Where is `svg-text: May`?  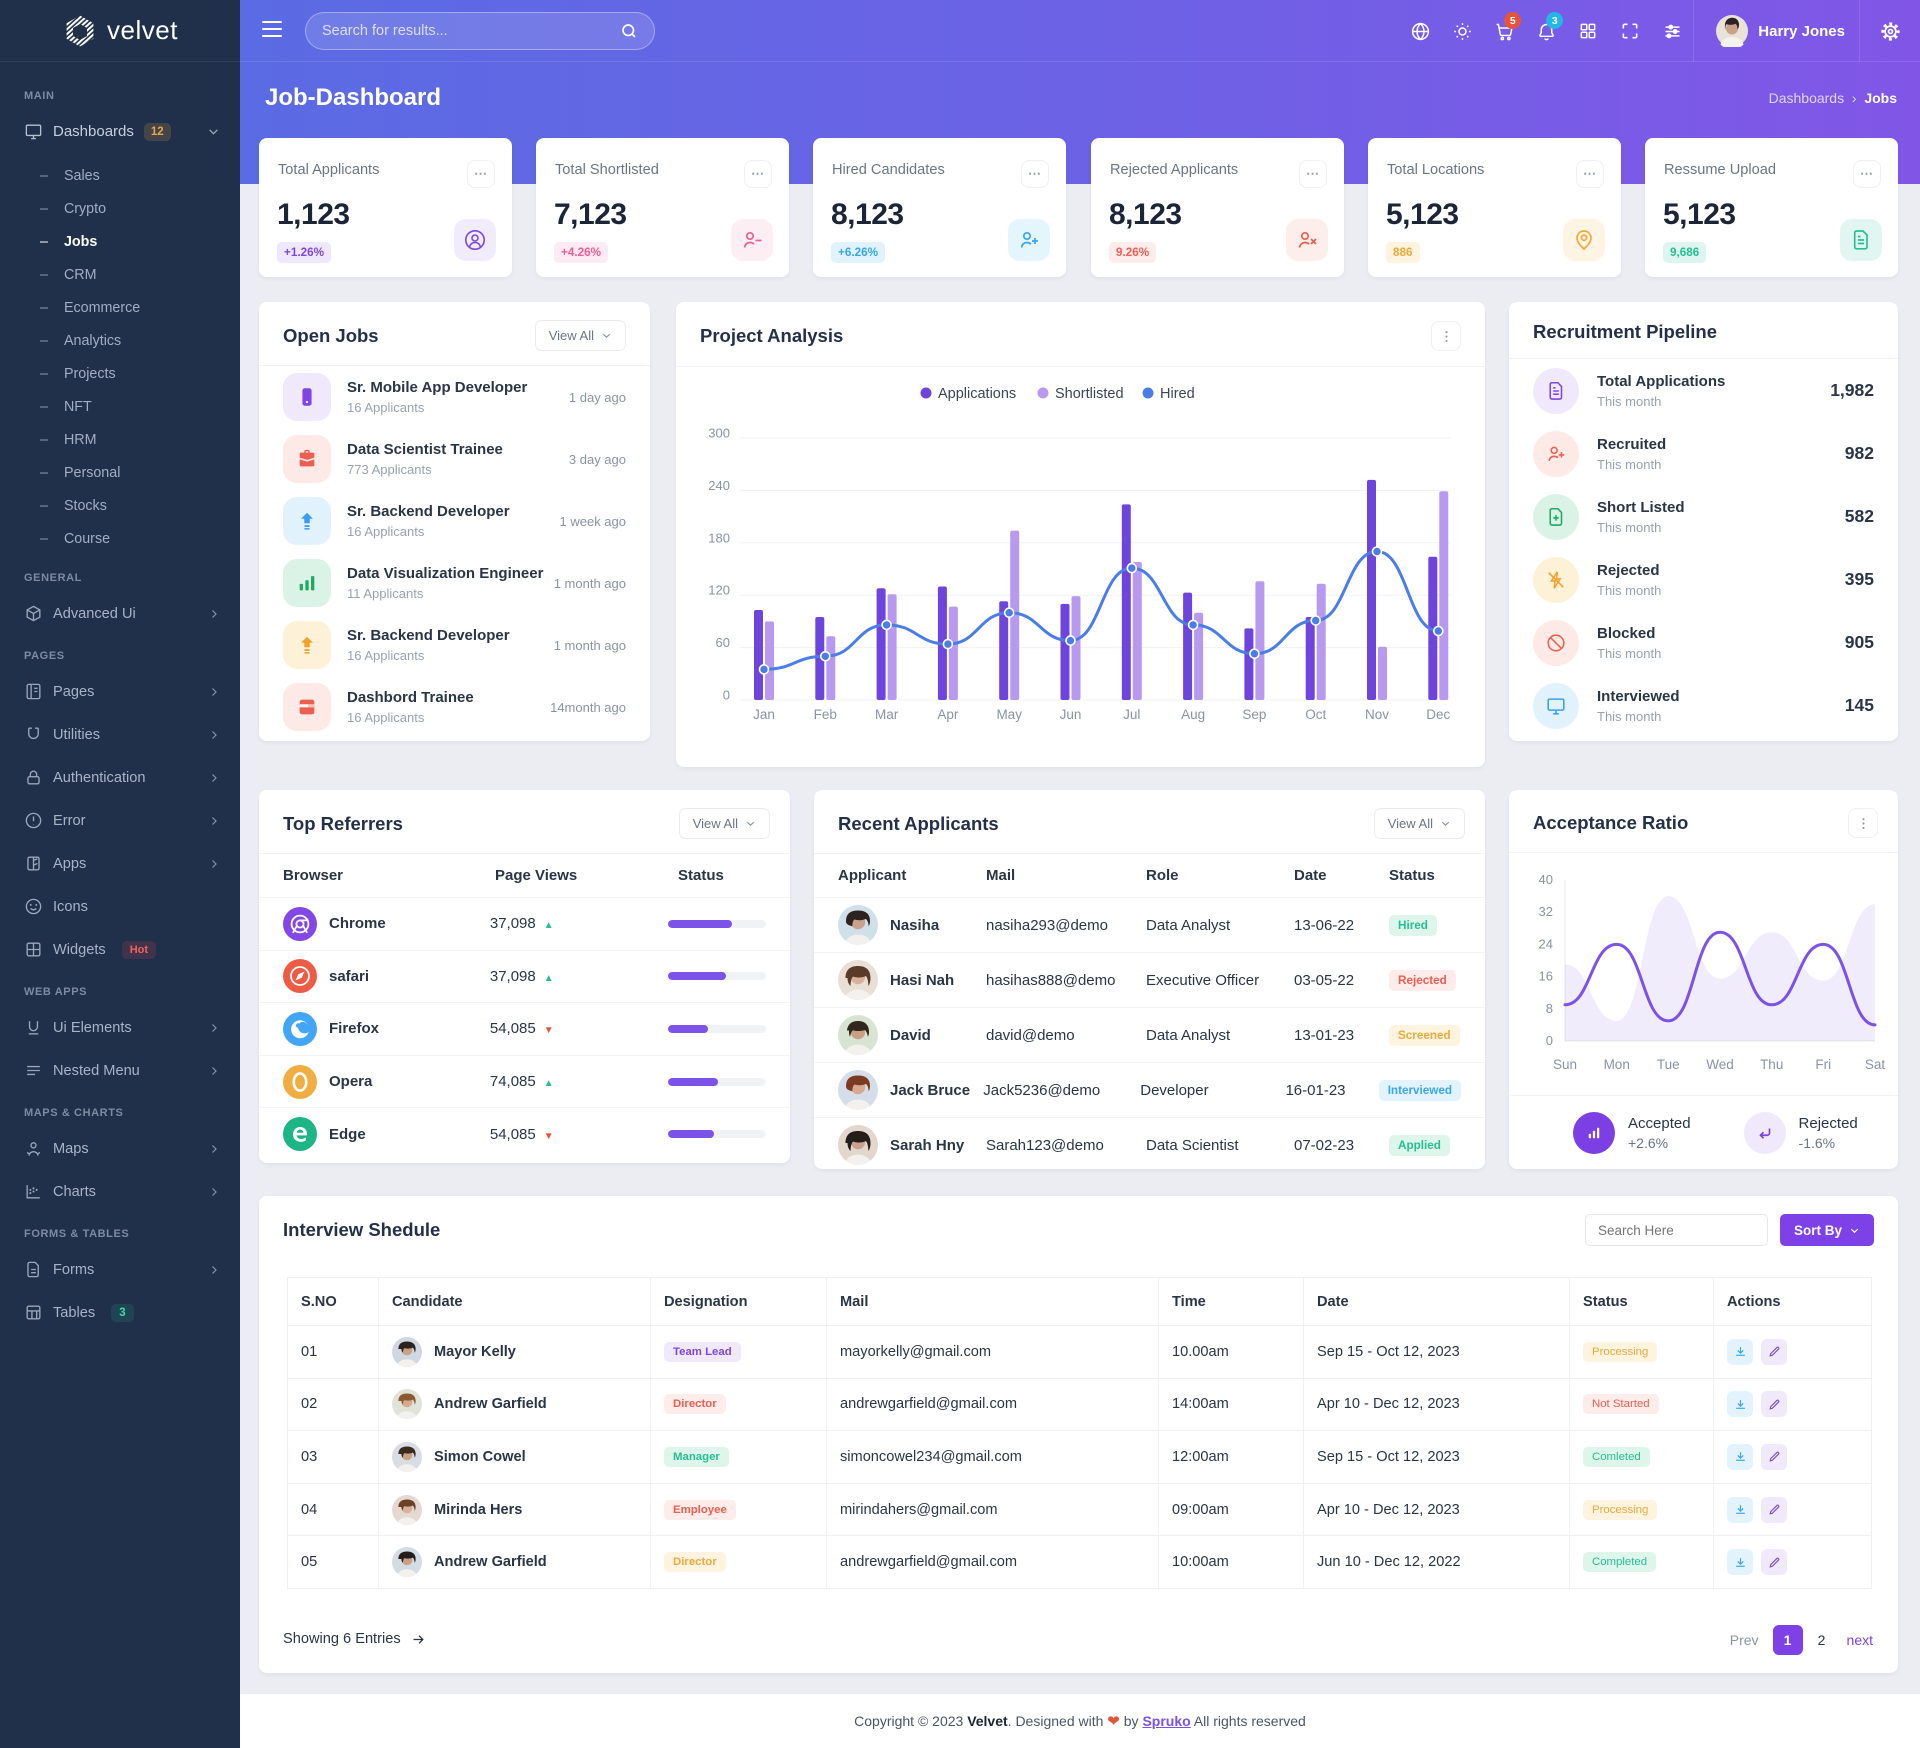
svg-text: May is located at coordinates (1009, 714).